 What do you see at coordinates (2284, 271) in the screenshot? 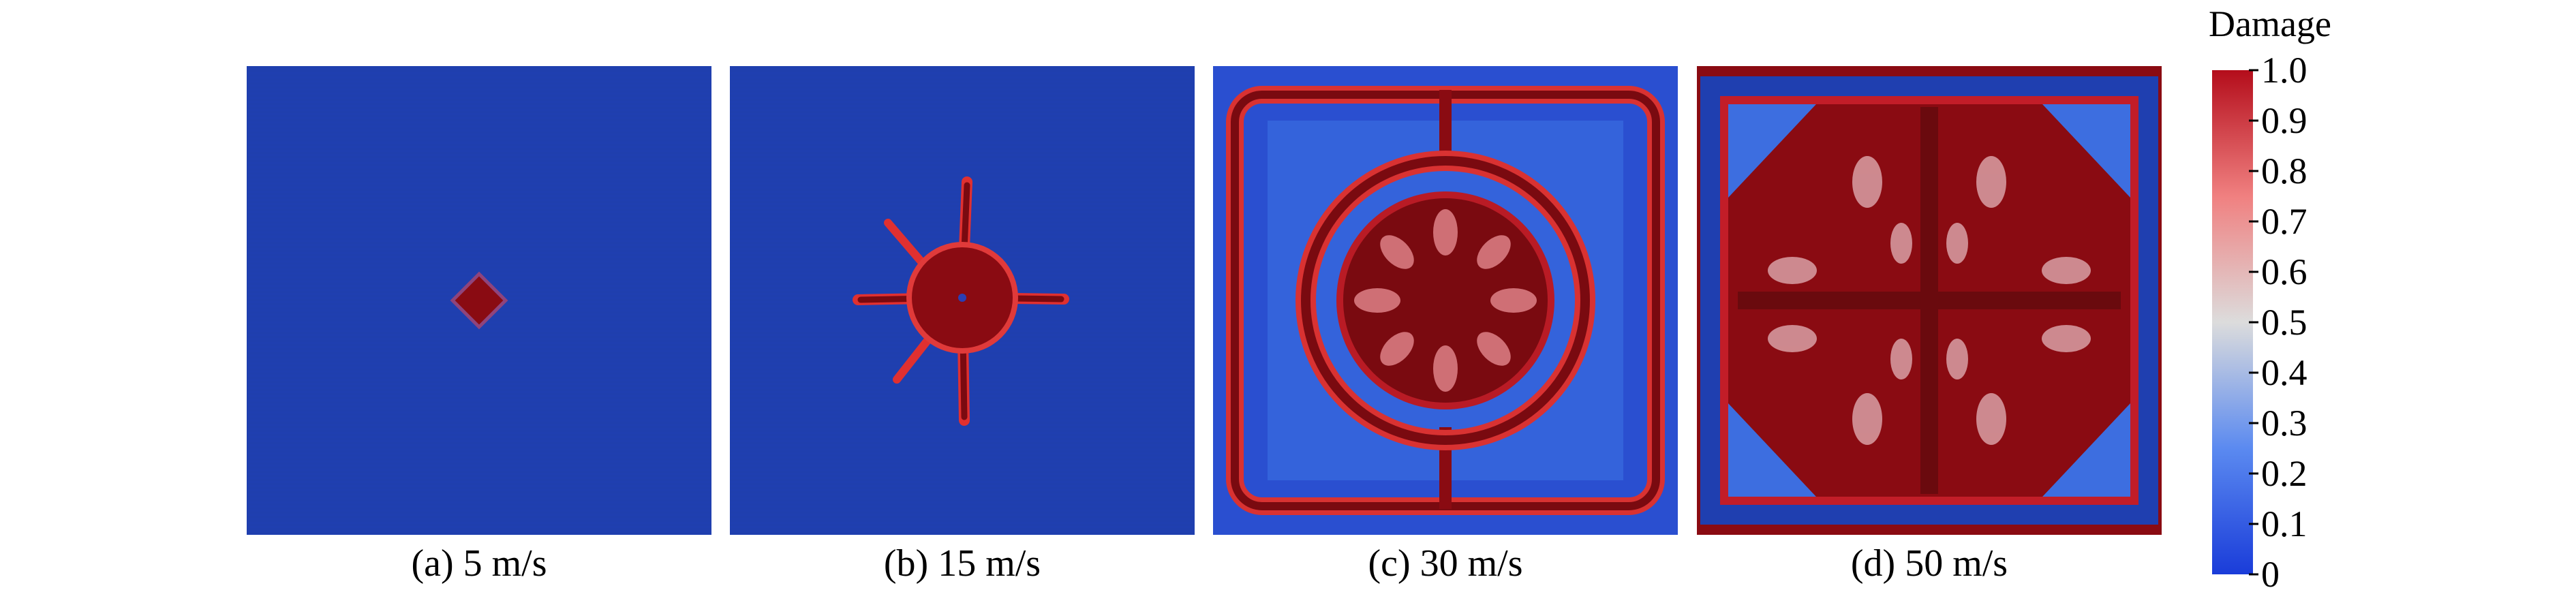
I see `colorbar-tick-label: 0.6` at bounding box center [2284, 271].